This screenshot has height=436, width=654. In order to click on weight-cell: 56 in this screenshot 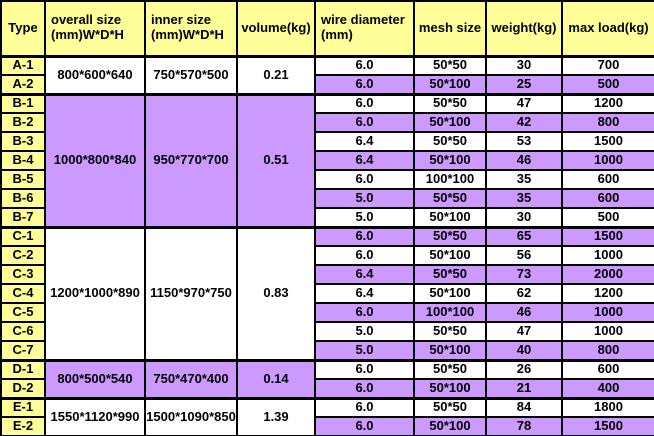, I will do `click(524, 255)`.